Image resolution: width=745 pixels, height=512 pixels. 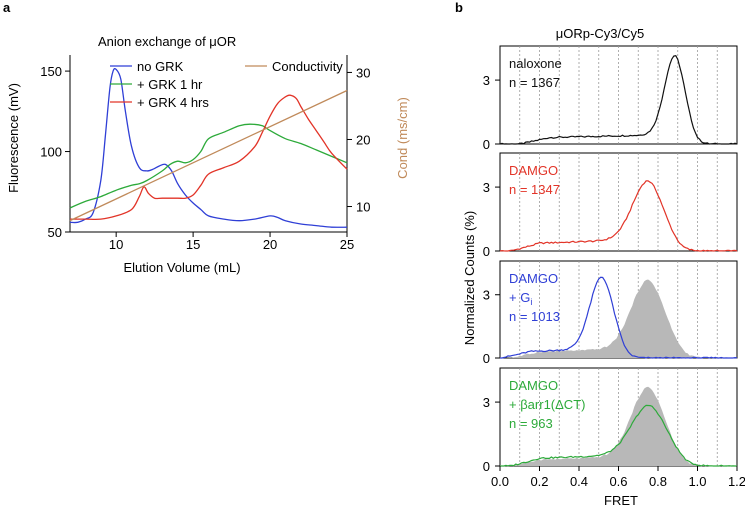 I want to click on legend-label-grk-1-hr: + GRK 1 hr, so click(x=170, y=84).